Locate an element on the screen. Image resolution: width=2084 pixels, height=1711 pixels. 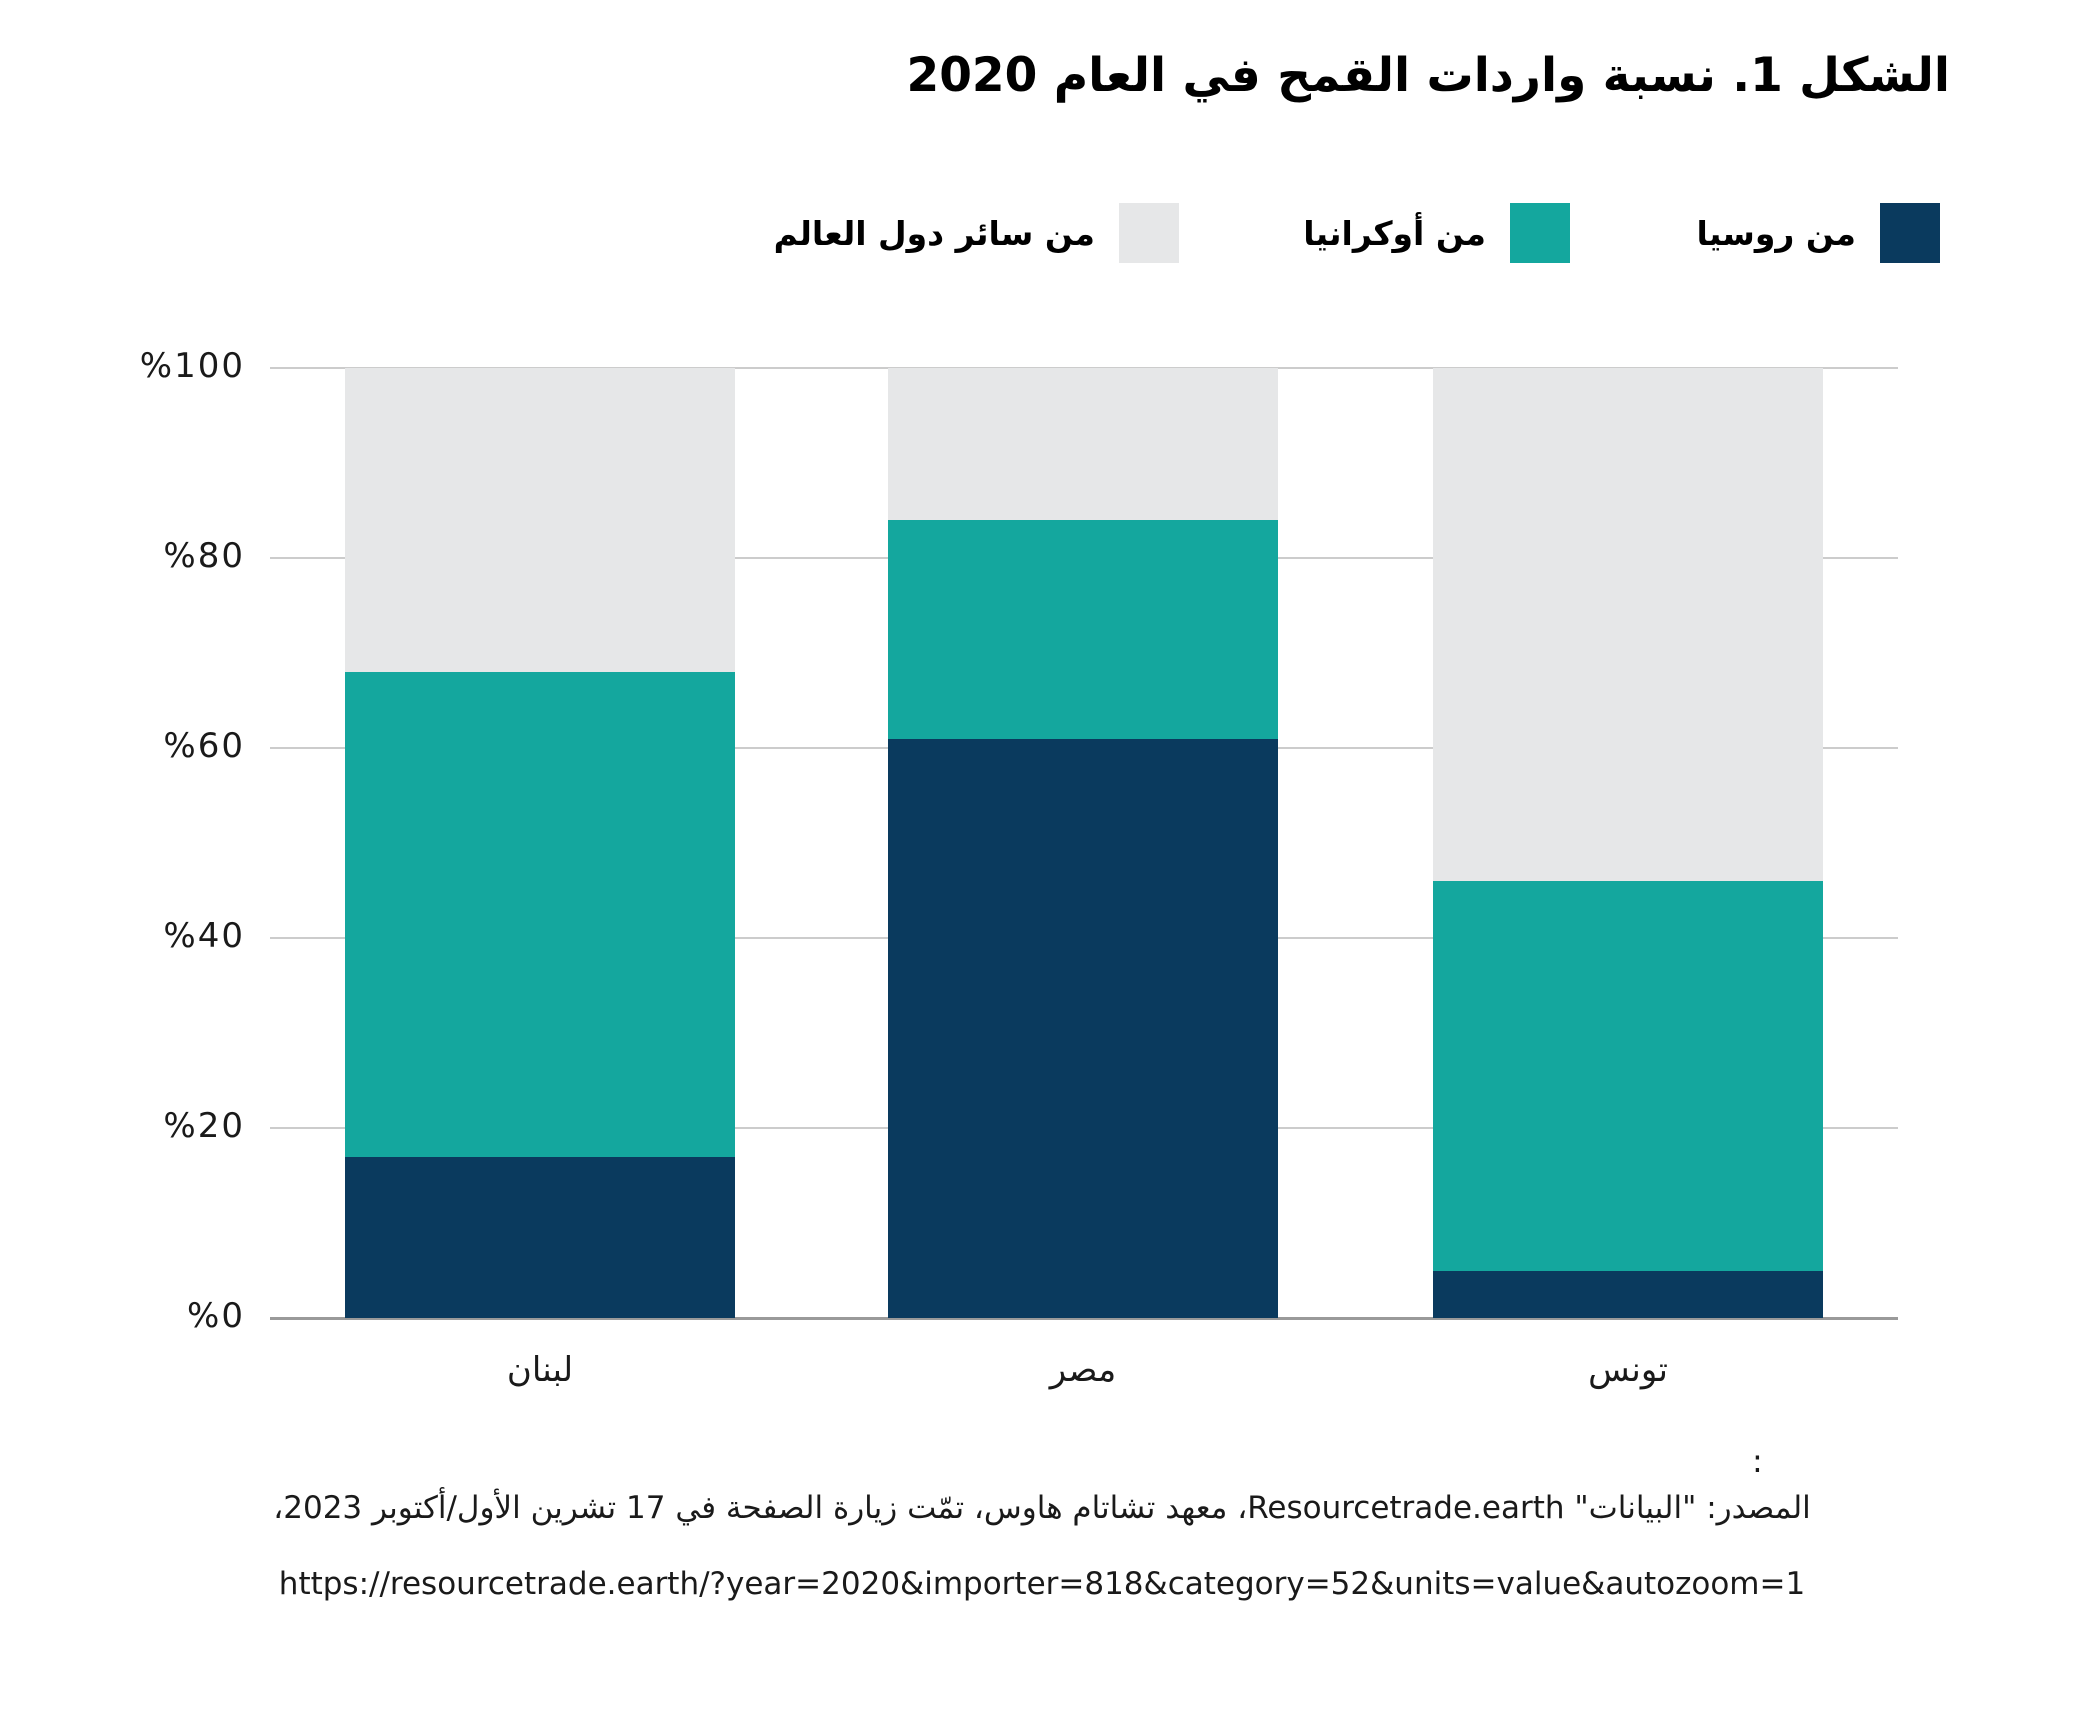
legend-label-rest-of-world: من سائر دول العالم is located at coordinates (934, 233).